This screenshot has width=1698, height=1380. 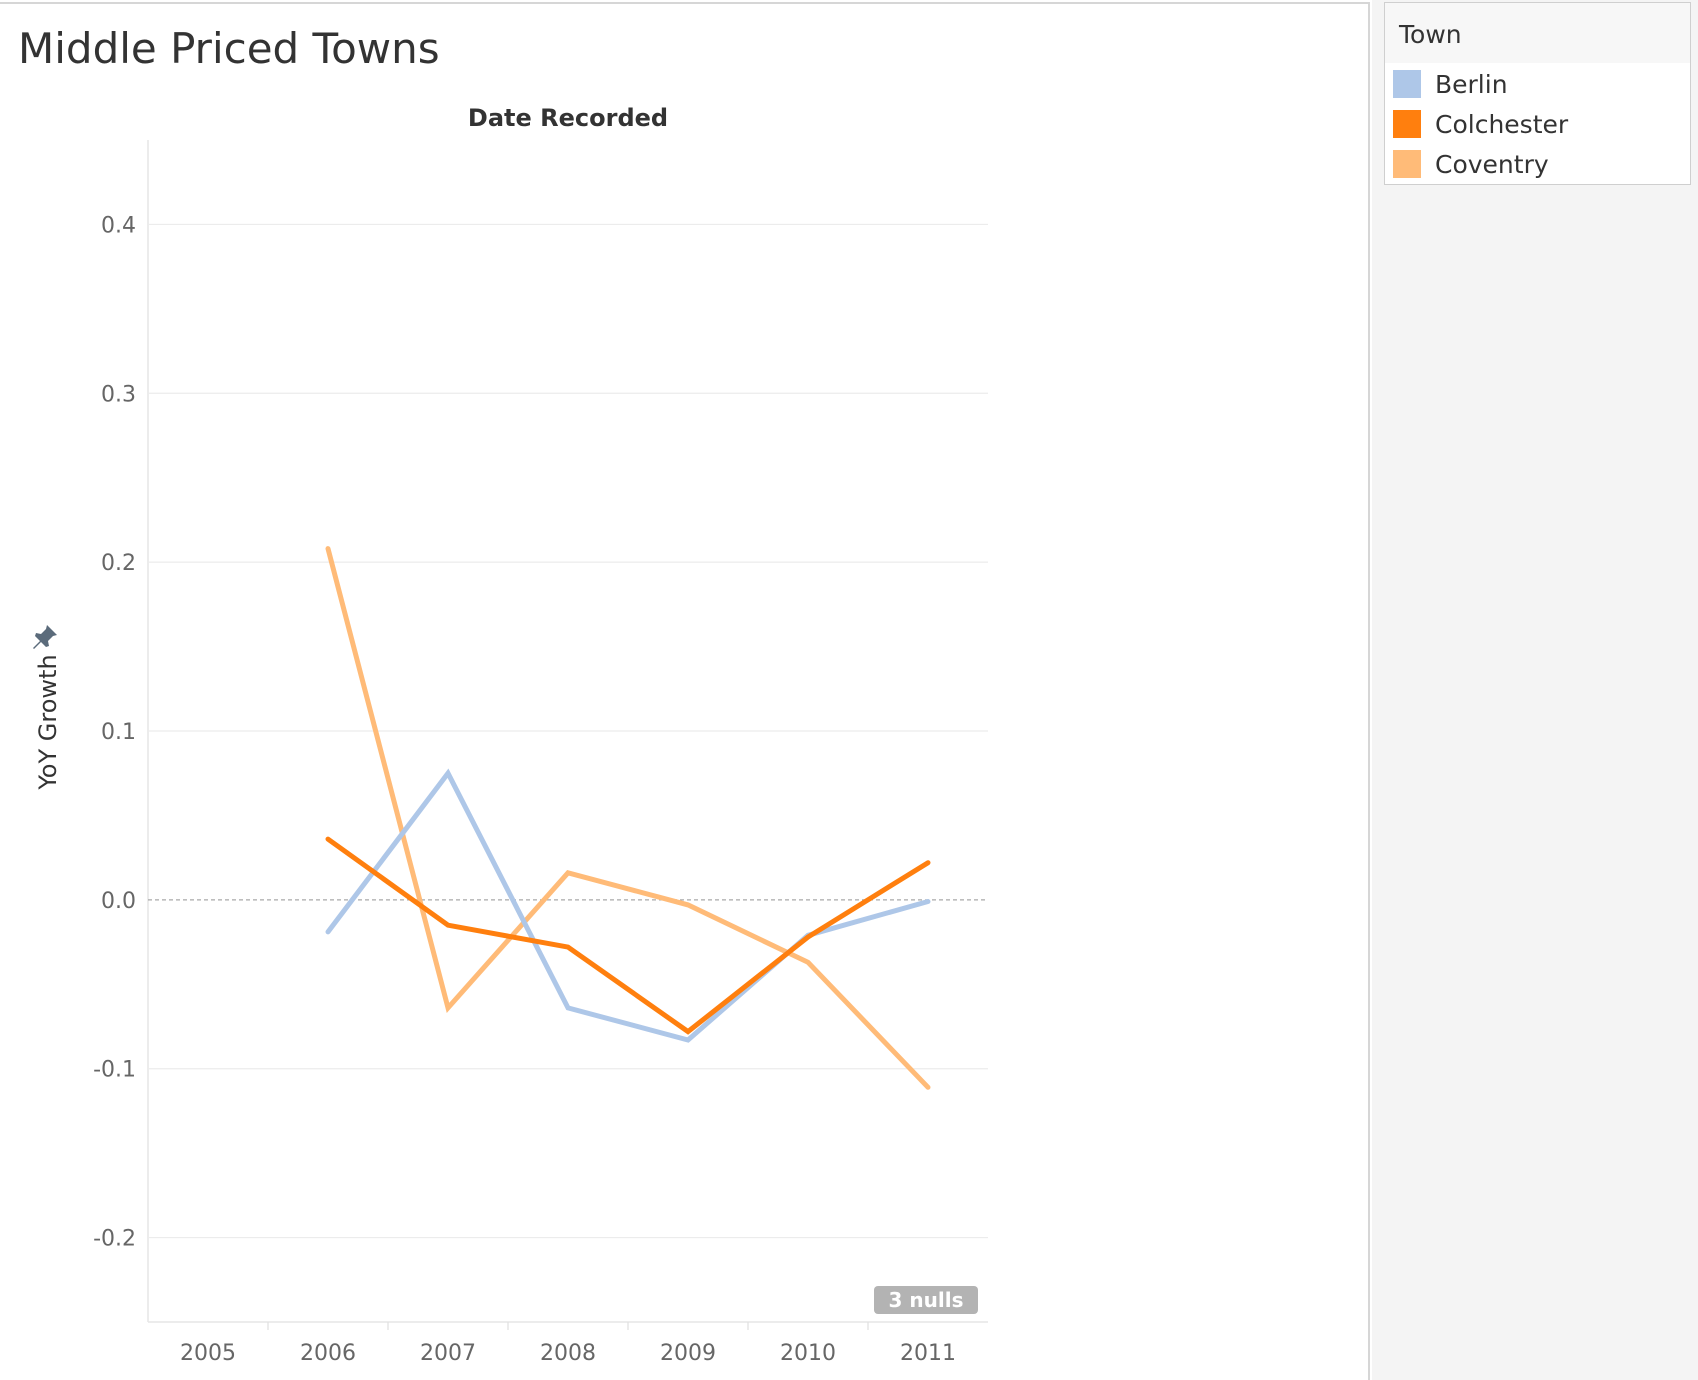 I want to click on legend-swatch-berlin, so click(x=1407, y=84).